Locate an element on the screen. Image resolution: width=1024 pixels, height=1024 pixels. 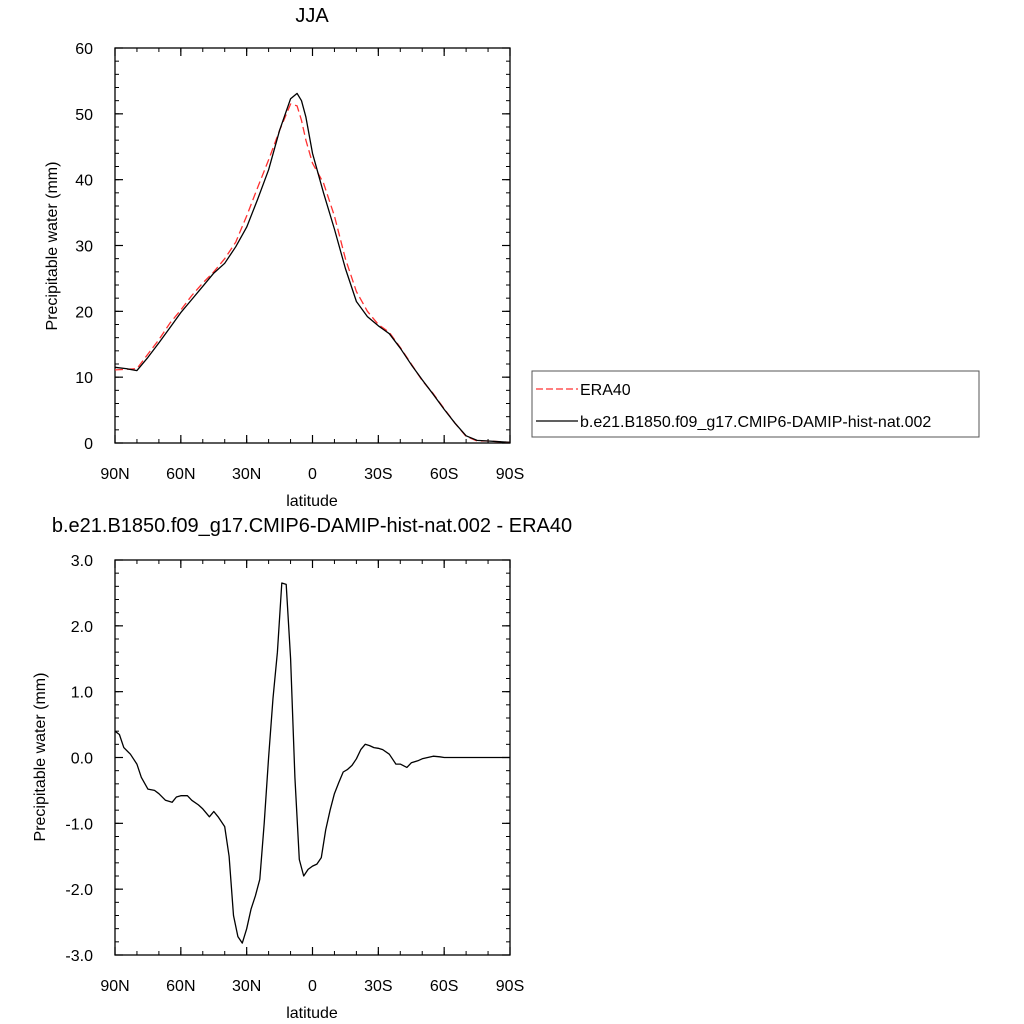
bottom-series-lines is located at coordinates (312, 763).